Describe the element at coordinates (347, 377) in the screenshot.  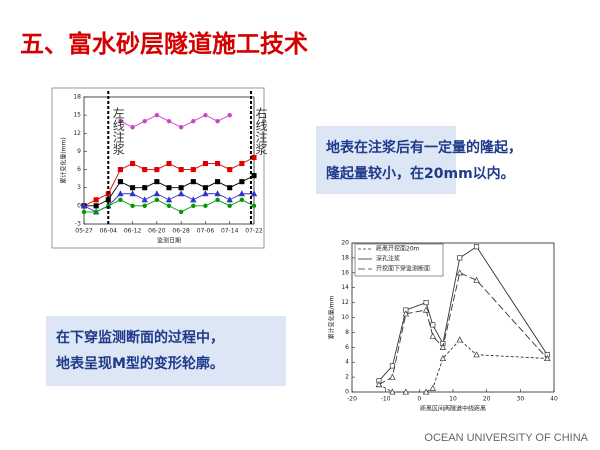
I see `y-tick-label: 2` at that location.